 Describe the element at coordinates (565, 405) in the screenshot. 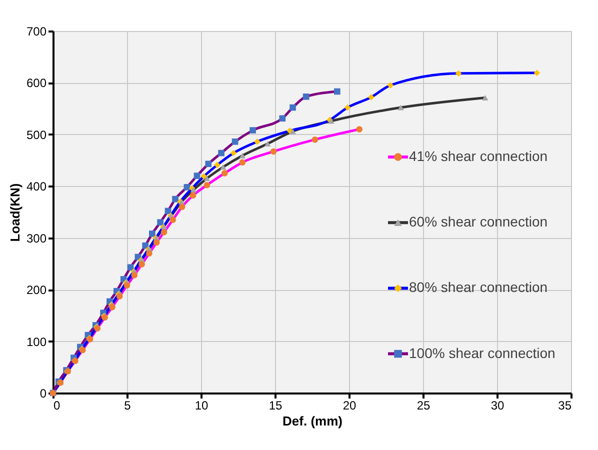

I see `x-tick-label: 35` at that location.